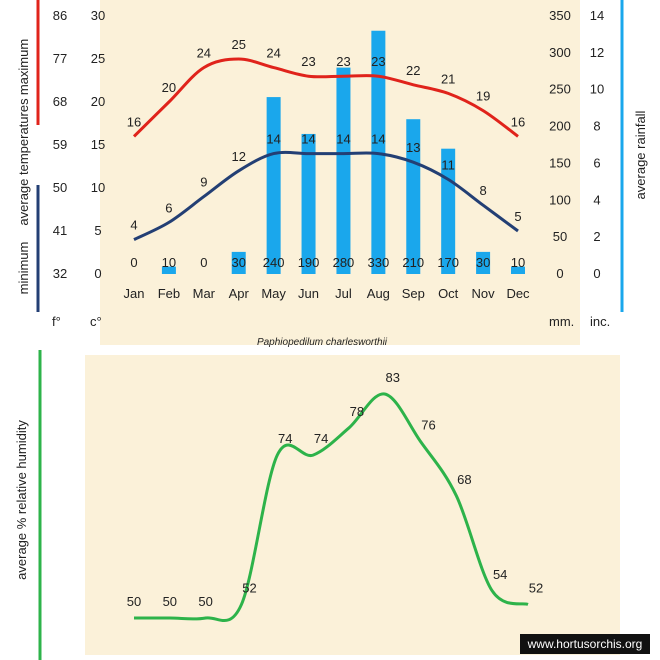 The width and height of the screenshot is (660, 660). What do you see at coordinates (273, 293) in the screenshot?
I see `x-tick-month: May` at bounding box center [273, 293].